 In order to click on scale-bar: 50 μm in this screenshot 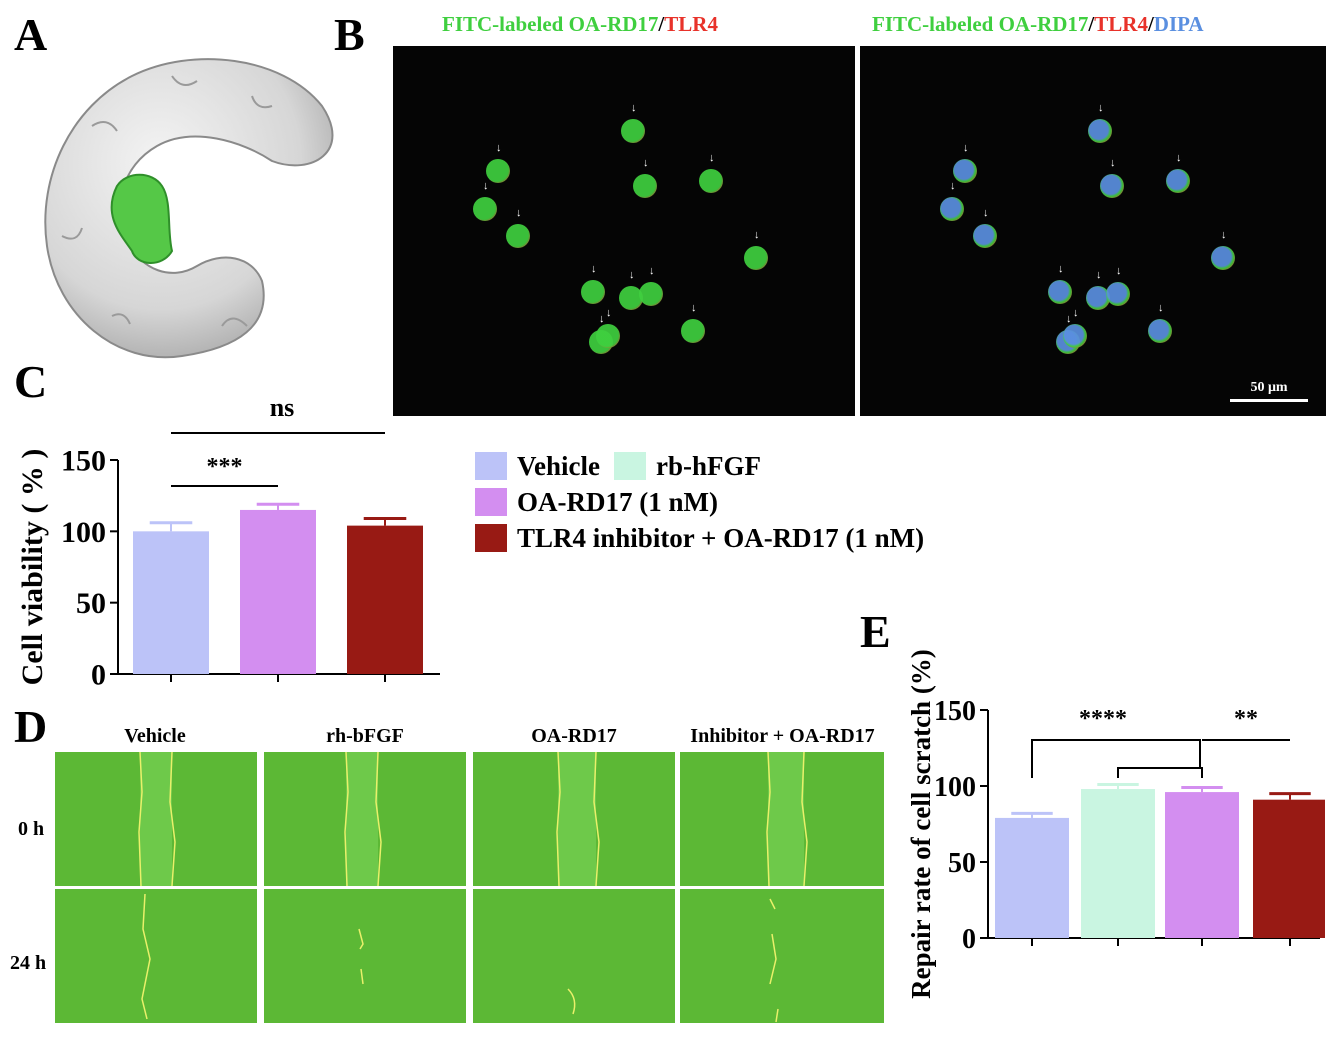, I will do `click(1269, 391)`.